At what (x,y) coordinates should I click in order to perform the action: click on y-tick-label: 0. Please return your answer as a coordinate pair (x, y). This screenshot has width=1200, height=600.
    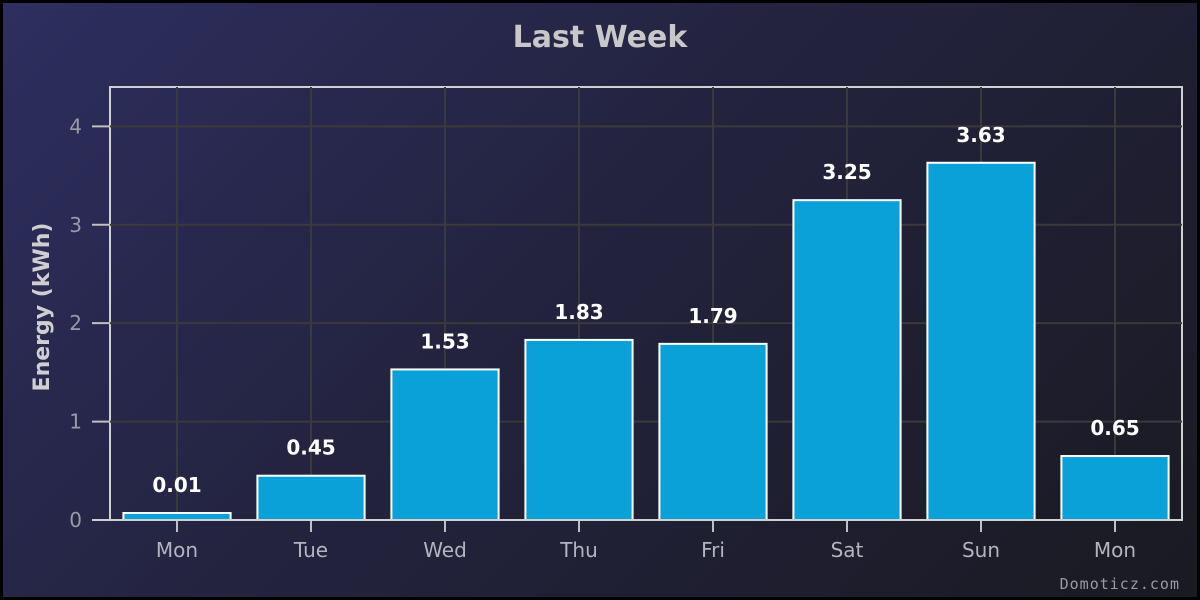
    Looking at the image, I should click on (75, 520).